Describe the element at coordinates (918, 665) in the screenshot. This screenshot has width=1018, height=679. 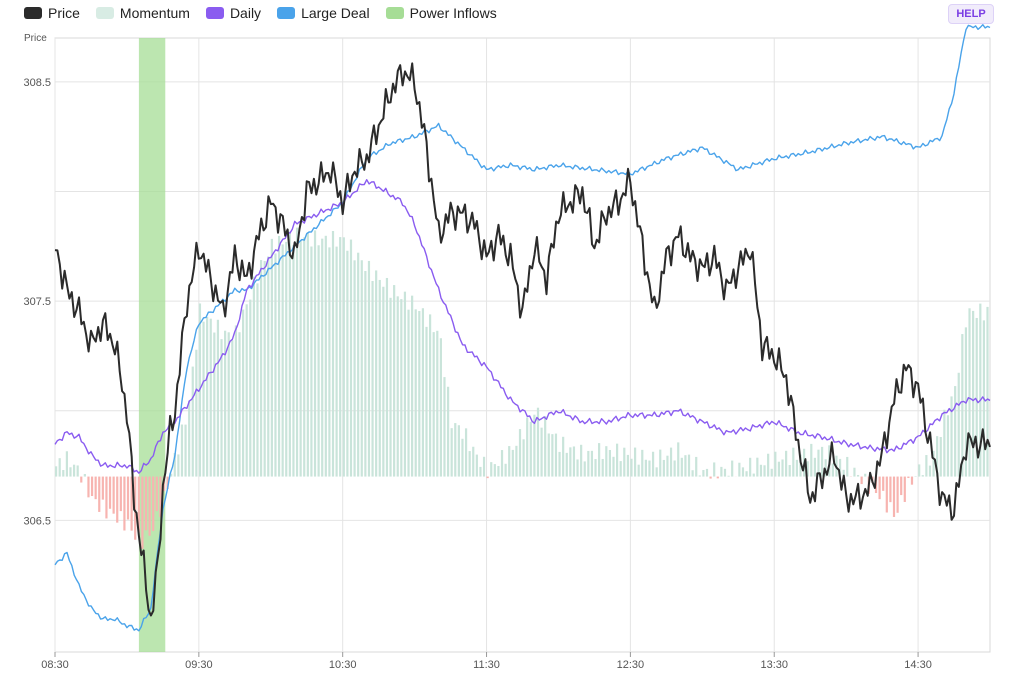
I see `x-tick-label: 14:30` at that location.